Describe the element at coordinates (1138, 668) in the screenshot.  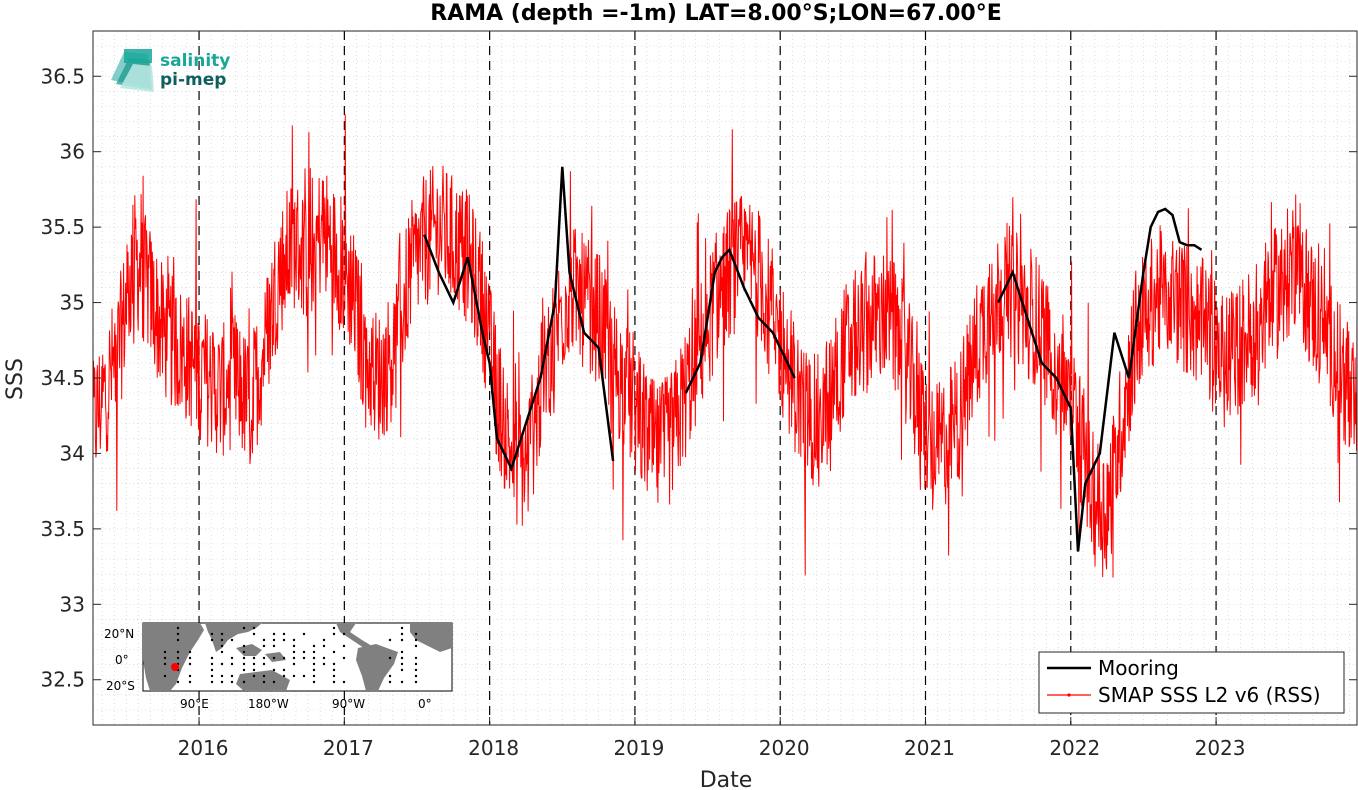
I see `legend-mooring-label: Mooring` at that location.